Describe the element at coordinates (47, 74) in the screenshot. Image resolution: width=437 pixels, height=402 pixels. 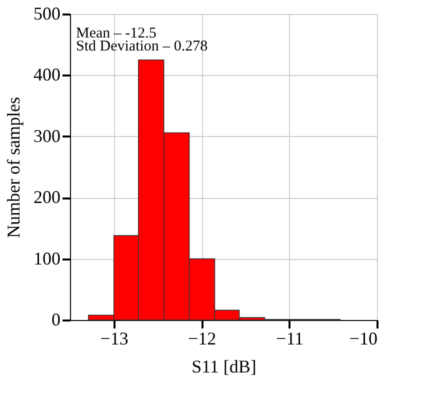
I see `y-tick-label: 400` at that location.